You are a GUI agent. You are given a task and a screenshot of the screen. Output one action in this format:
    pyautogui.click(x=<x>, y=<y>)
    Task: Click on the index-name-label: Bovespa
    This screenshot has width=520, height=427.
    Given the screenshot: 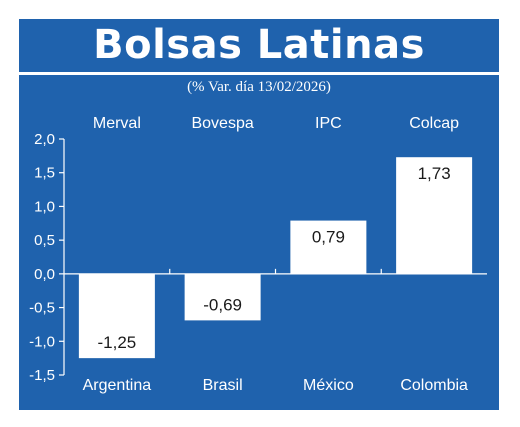 What is the action you would take?
    pyautogui.click(x=222, y=123)
    